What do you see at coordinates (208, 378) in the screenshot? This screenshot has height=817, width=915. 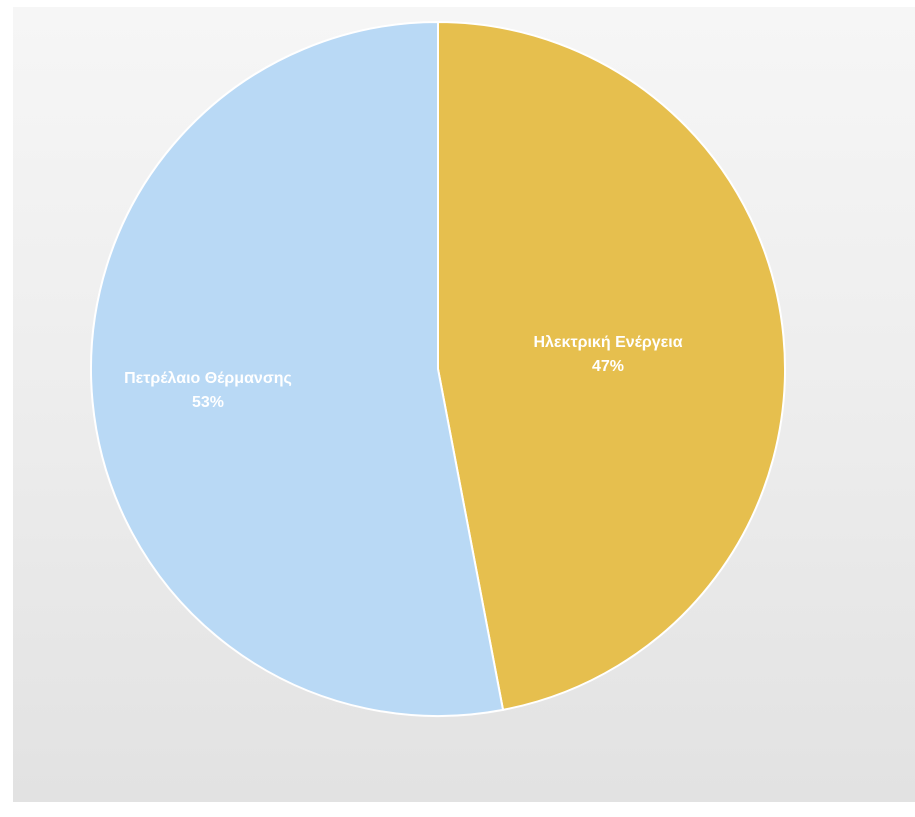 I see `slice-label-2: Πετρέλαιο Θέρμανσης` at bounding box center [208, 378].